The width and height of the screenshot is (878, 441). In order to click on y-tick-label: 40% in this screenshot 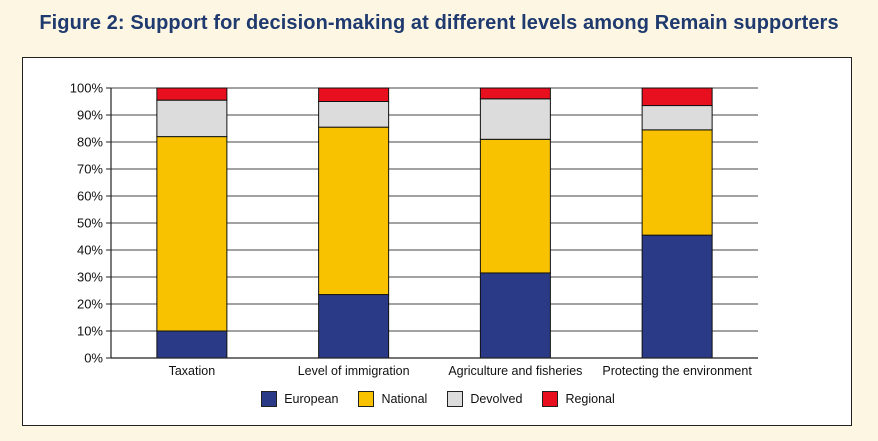, I will do `click(90, 250)`.